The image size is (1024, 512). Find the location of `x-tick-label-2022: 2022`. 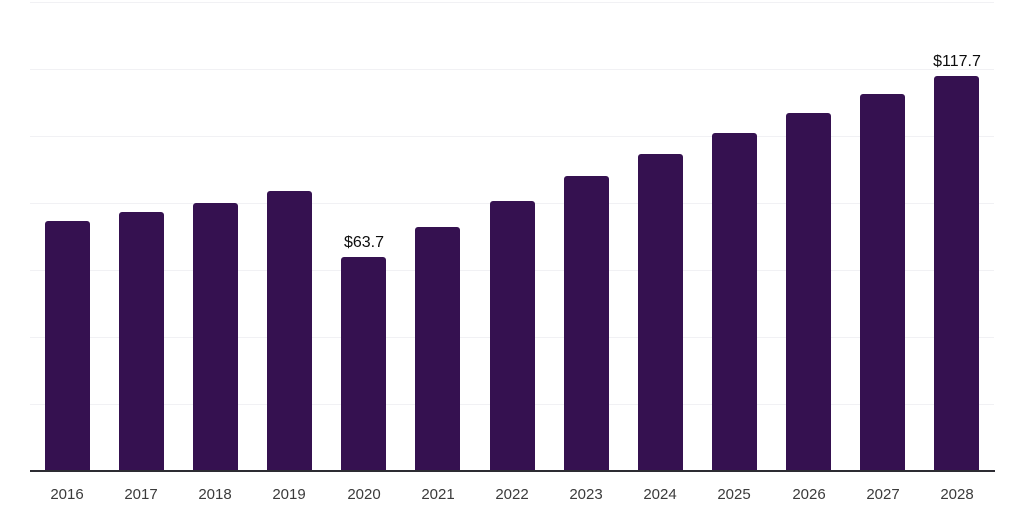

x-tick-label-2022: 2022 is located at coordinates (512, 494).